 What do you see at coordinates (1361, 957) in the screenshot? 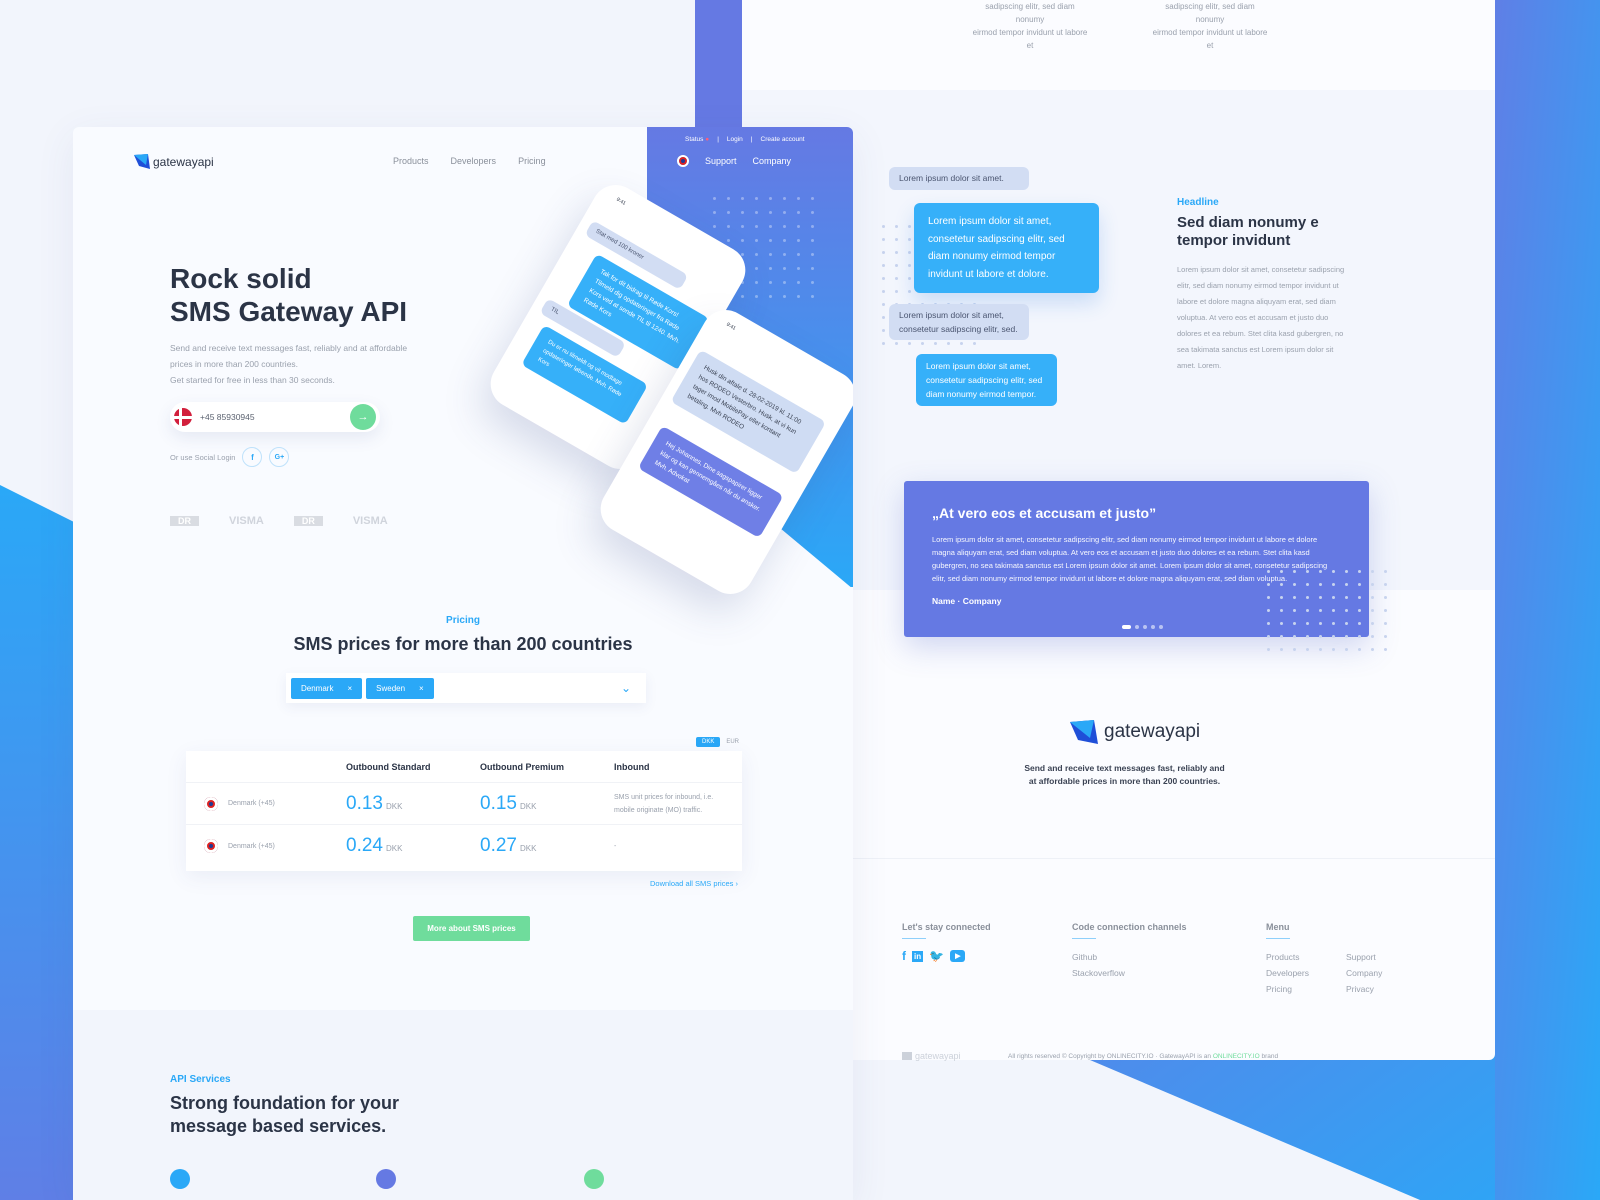
I see `footer-link-support: Support` at bounding box center [1361, 957].